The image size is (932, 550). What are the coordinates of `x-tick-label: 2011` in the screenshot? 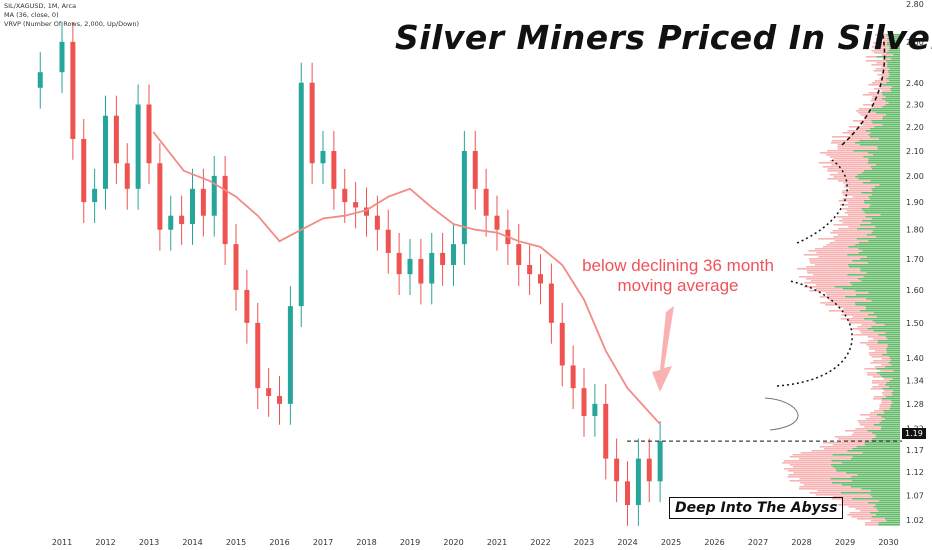 It's located at (62, 542).